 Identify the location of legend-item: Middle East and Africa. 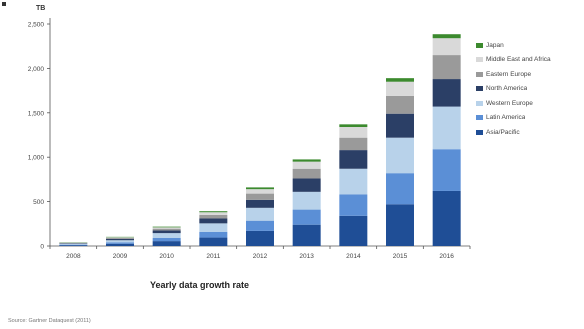
(530, 60).